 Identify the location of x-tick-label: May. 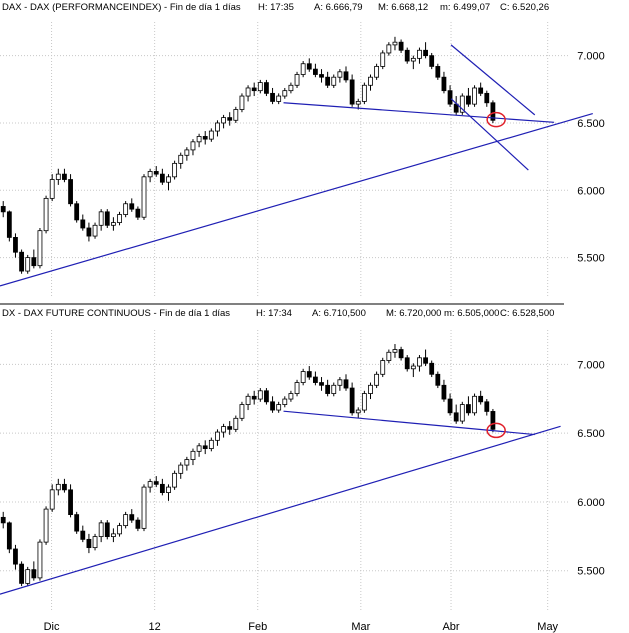
(547, 627).